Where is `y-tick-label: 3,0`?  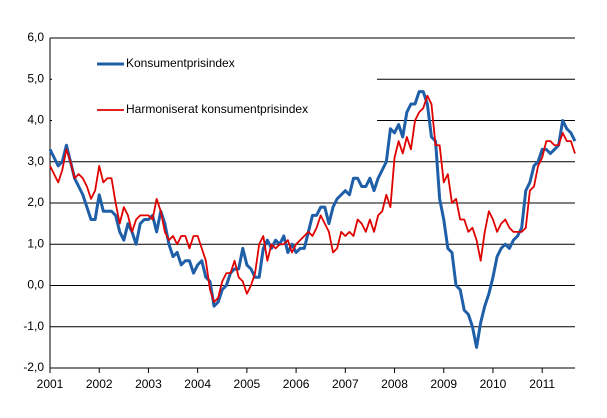 y-tick-label: 3,0 is located at coordinates (35, 161).